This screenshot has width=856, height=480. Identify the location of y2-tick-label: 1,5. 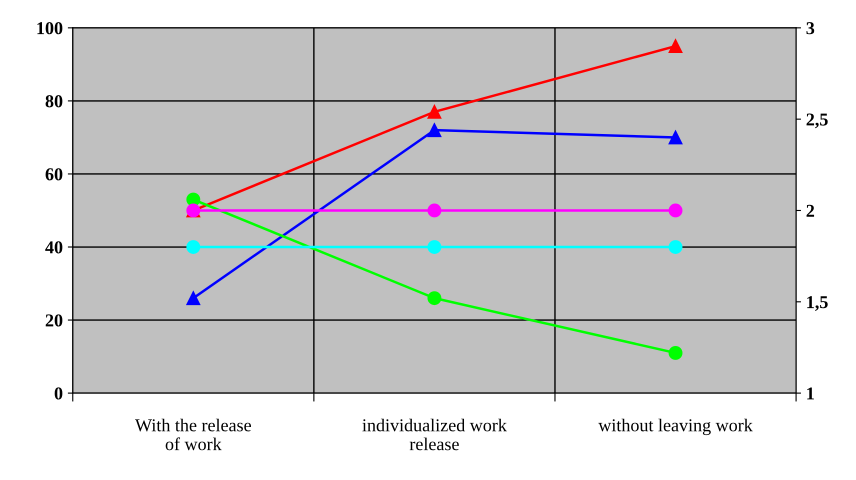
(817, 303).